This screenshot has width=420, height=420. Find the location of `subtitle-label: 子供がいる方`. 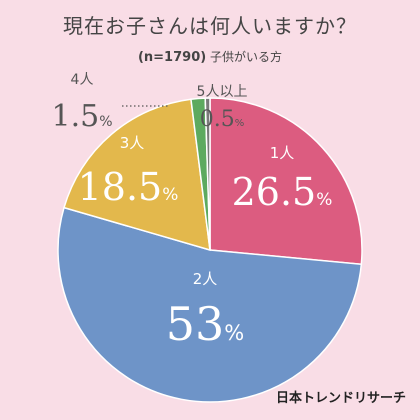

subtitle-label: 子供がいる方 is located at coordinates (246, 57).